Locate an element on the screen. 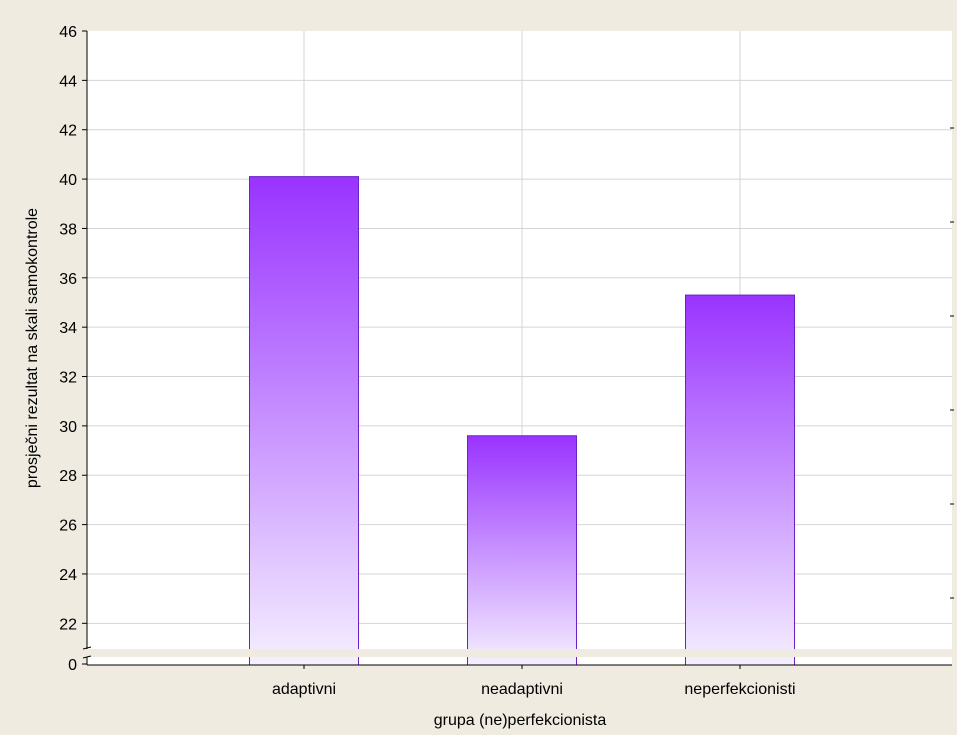 The width and height of the screenshot is (957, 735). y-tick-label: 32 is located at coordinates (68, 378).